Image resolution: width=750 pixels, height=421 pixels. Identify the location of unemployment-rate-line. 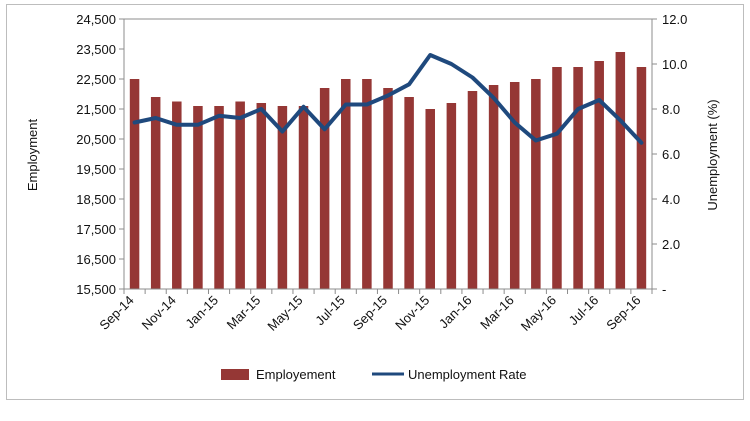
(388, 99).